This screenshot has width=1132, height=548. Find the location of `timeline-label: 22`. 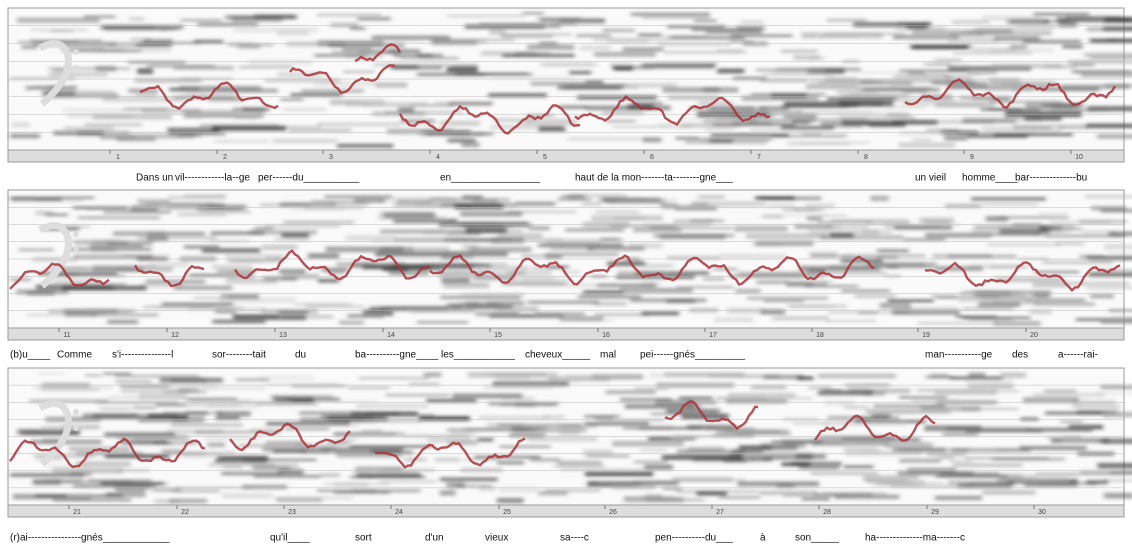

timeline-label: 22 is located at coordinates (185, 512).